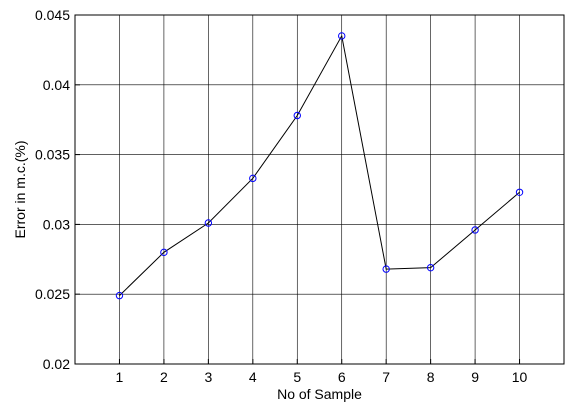 Image resolution: width=575 pixels, height=403 pixels. Describe the element at coordinates (164, 377) in the screenshot. I see `x-tick-label: 2` at that location.